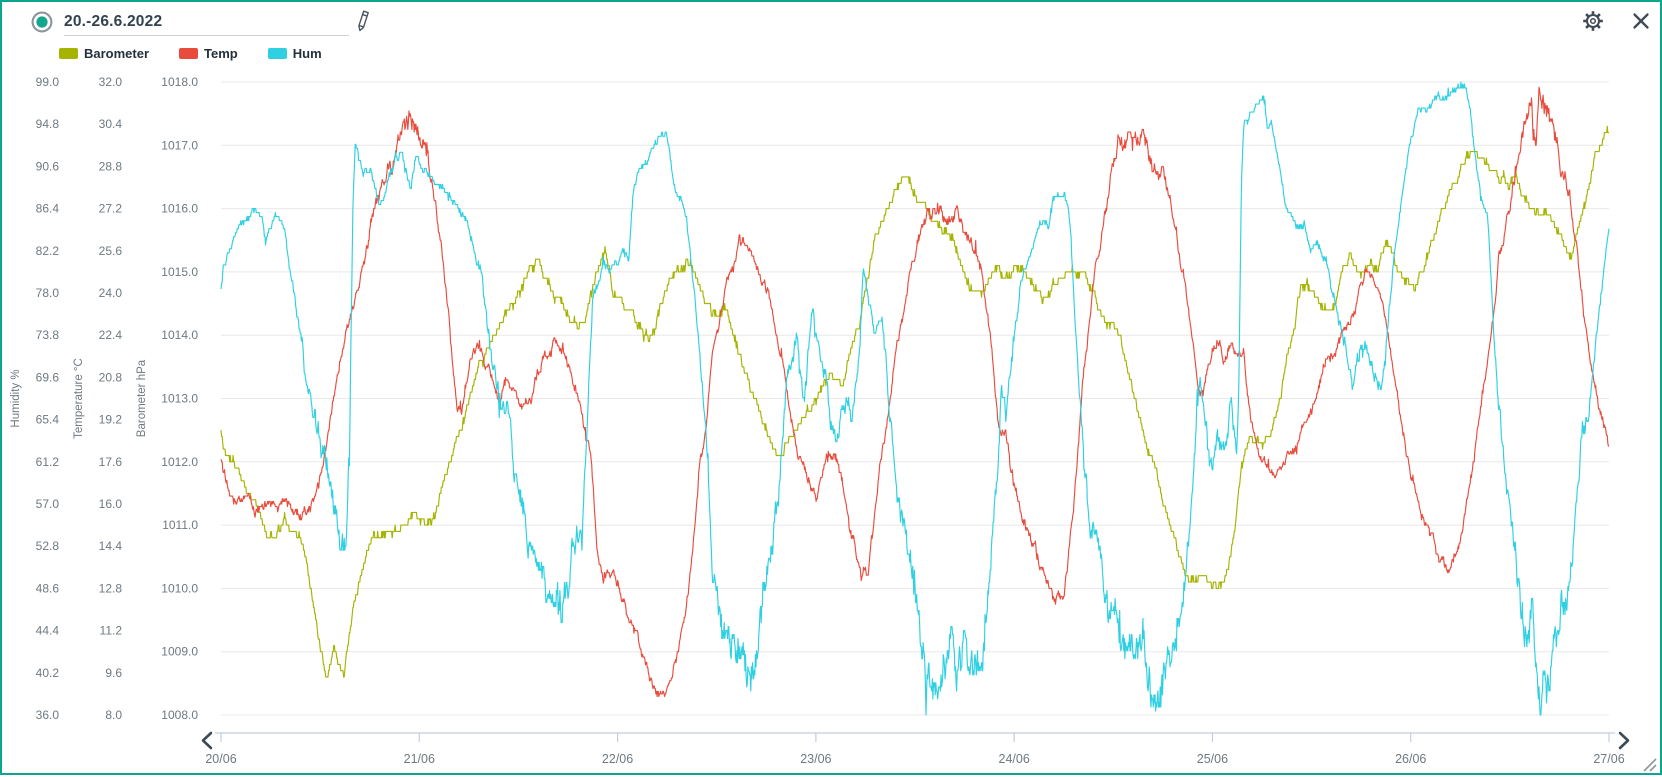 The width and height of the screenshot is (1662, 777). Describe the element at coordinates (48, 251) in the screenshot. I see `svg-text: 82.2` at that location.